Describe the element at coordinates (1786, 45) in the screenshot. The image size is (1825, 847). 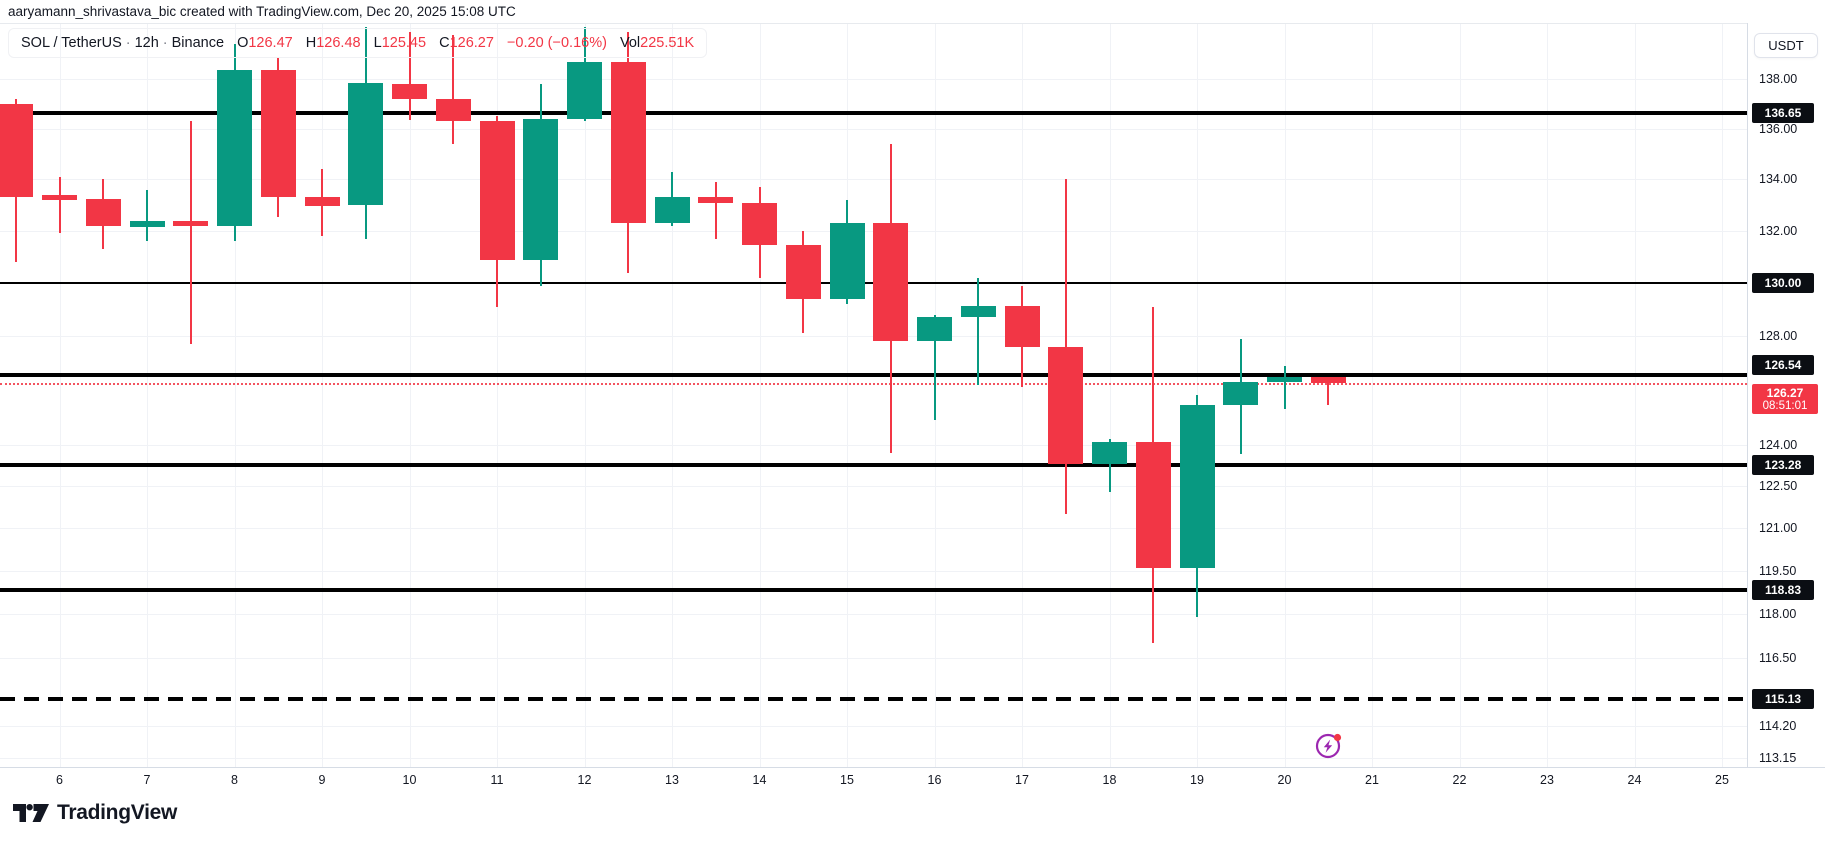
I see `currency-button: USDT` at that location.